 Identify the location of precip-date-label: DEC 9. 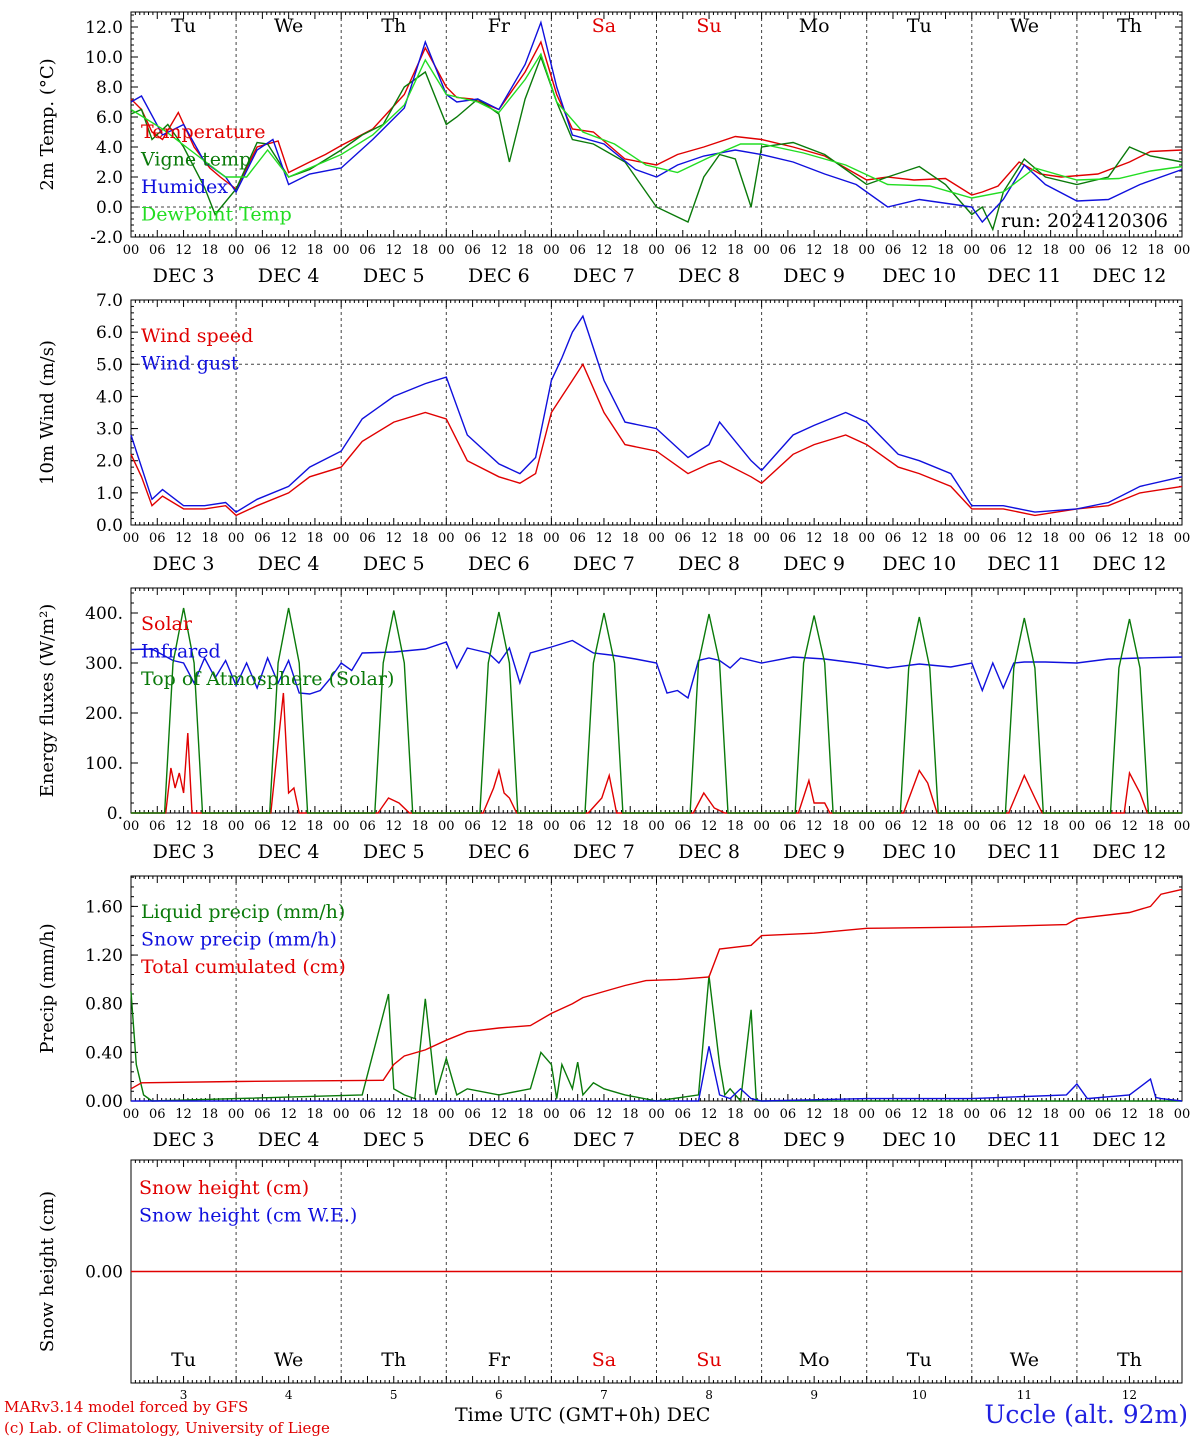
(814, 1140).